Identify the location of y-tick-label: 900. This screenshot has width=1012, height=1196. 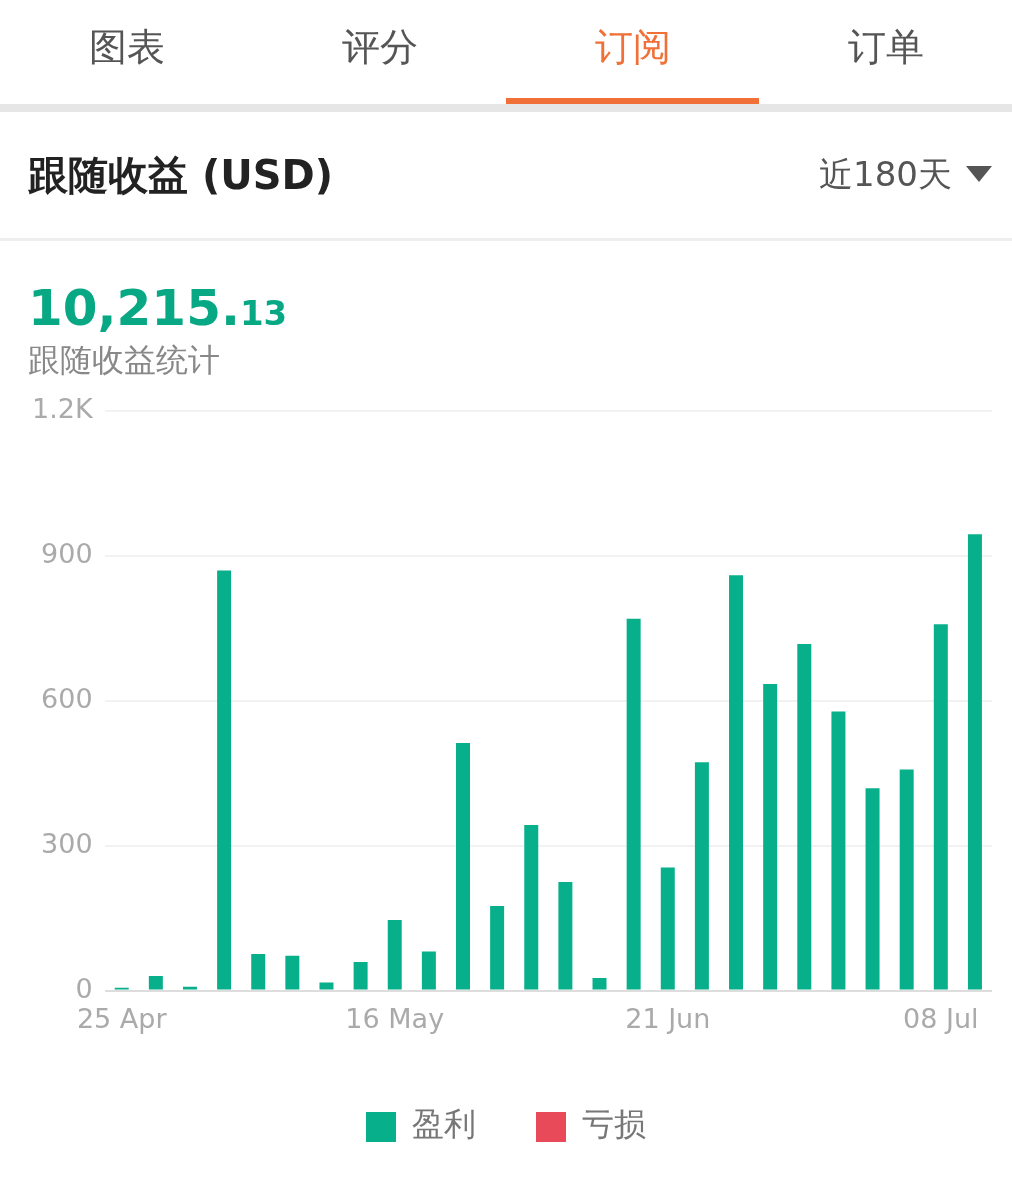
(67, 554).